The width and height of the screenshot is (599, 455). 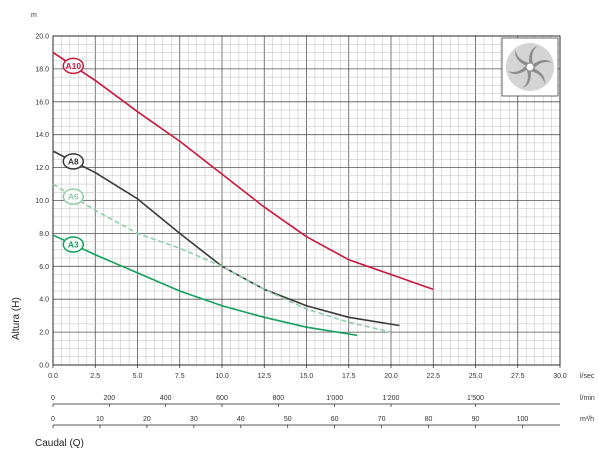 I want to click on x-tick-label: 10.0, so click(x=222, y=376).